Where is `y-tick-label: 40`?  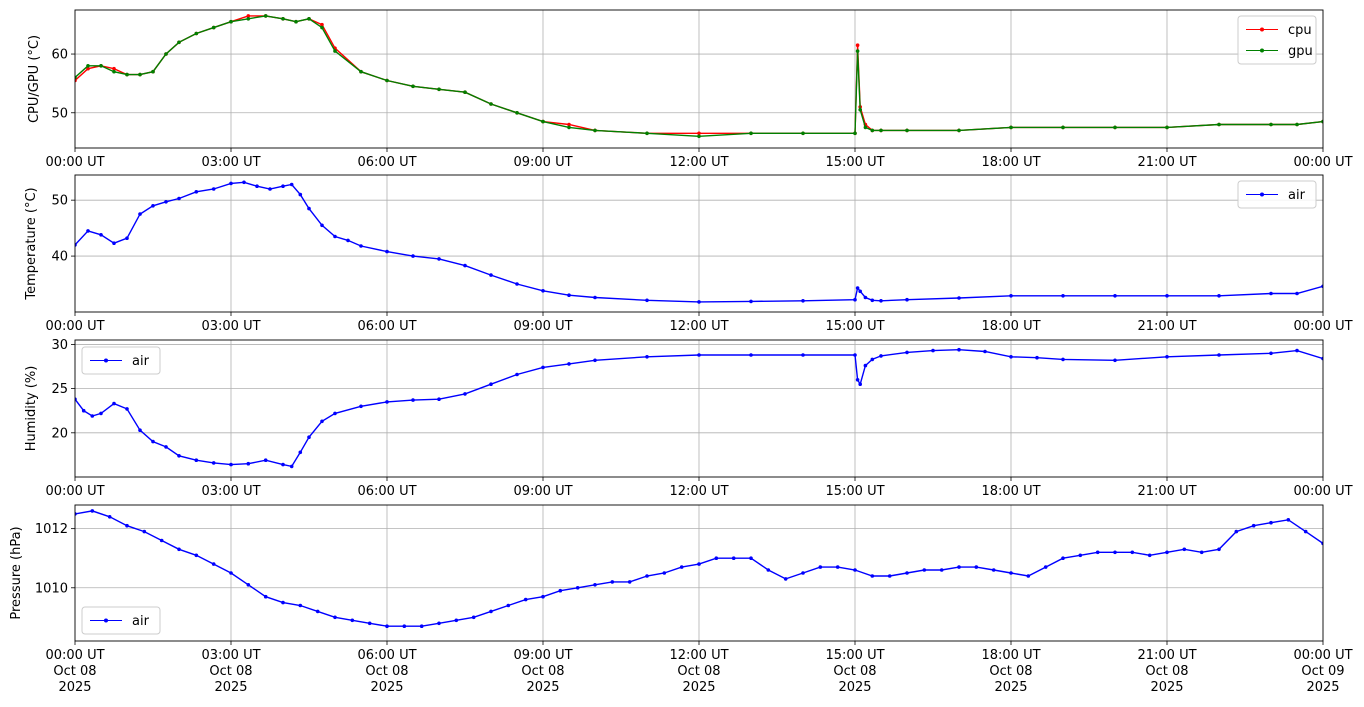 y-tick-label: 40 is located at coordinates (59, 257).